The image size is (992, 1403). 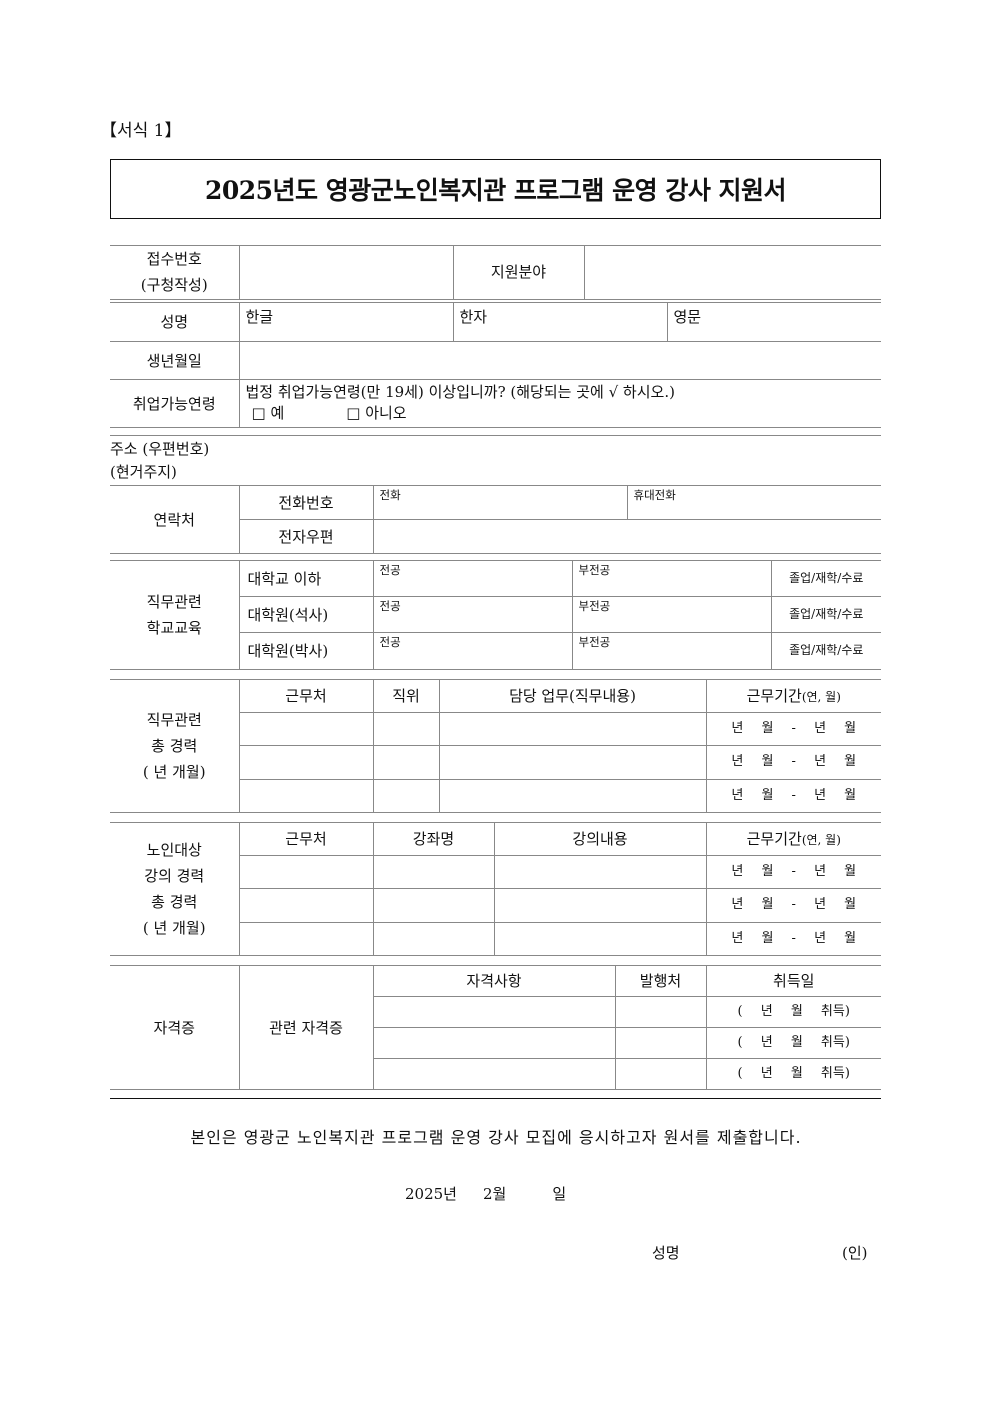 I want to click on contact-label: 연락처, so click(x=175, y=519).